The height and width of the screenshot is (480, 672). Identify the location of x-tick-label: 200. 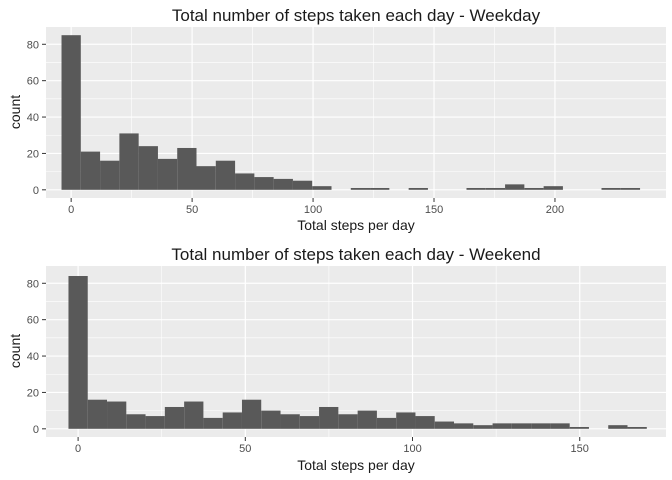
(555, 210).